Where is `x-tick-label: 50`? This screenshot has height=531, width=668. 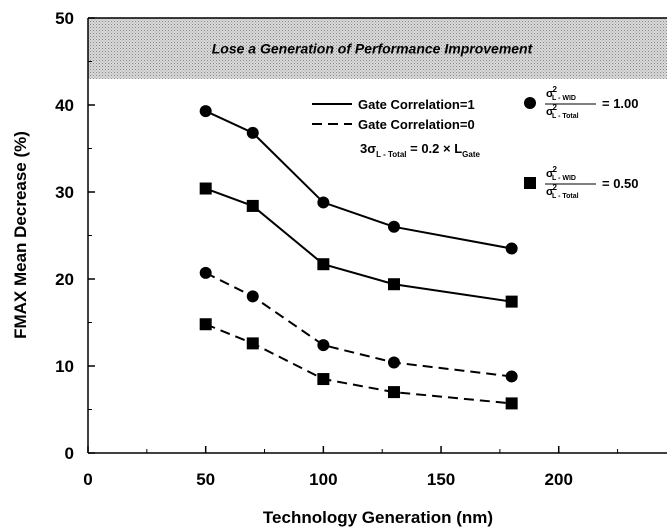 x-tick-label: 50 is located at coordinates (205, 479).